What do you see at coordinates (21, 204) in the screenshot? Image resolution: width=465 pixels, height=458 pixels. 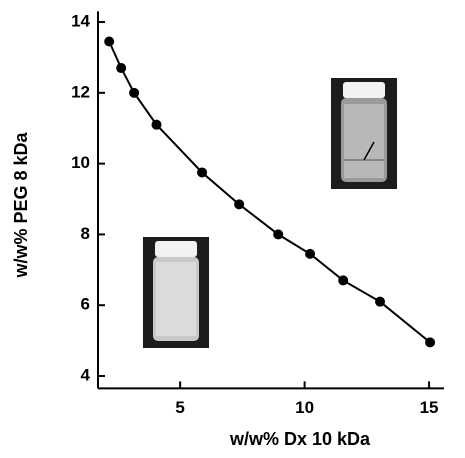 I see `y-axis-title: w/w% PEG 8 kDa` at bounding box center [21, 204].